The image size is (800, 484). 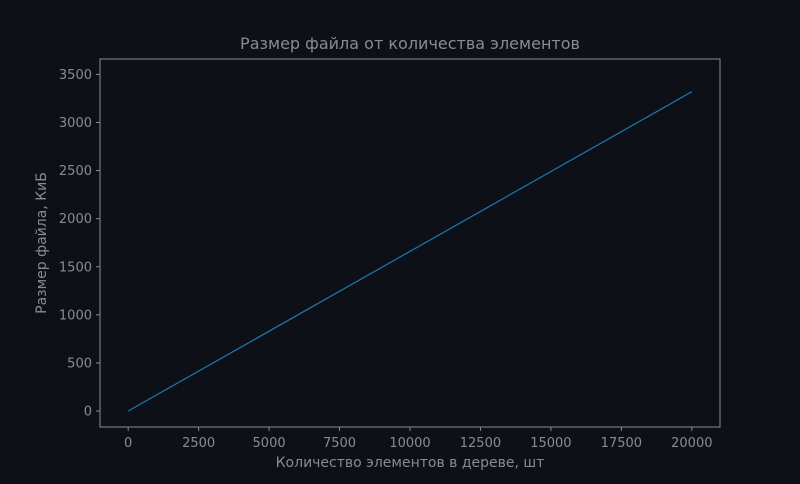 I want to click on y-tick-label: 2500, so click(x=75, y=171).